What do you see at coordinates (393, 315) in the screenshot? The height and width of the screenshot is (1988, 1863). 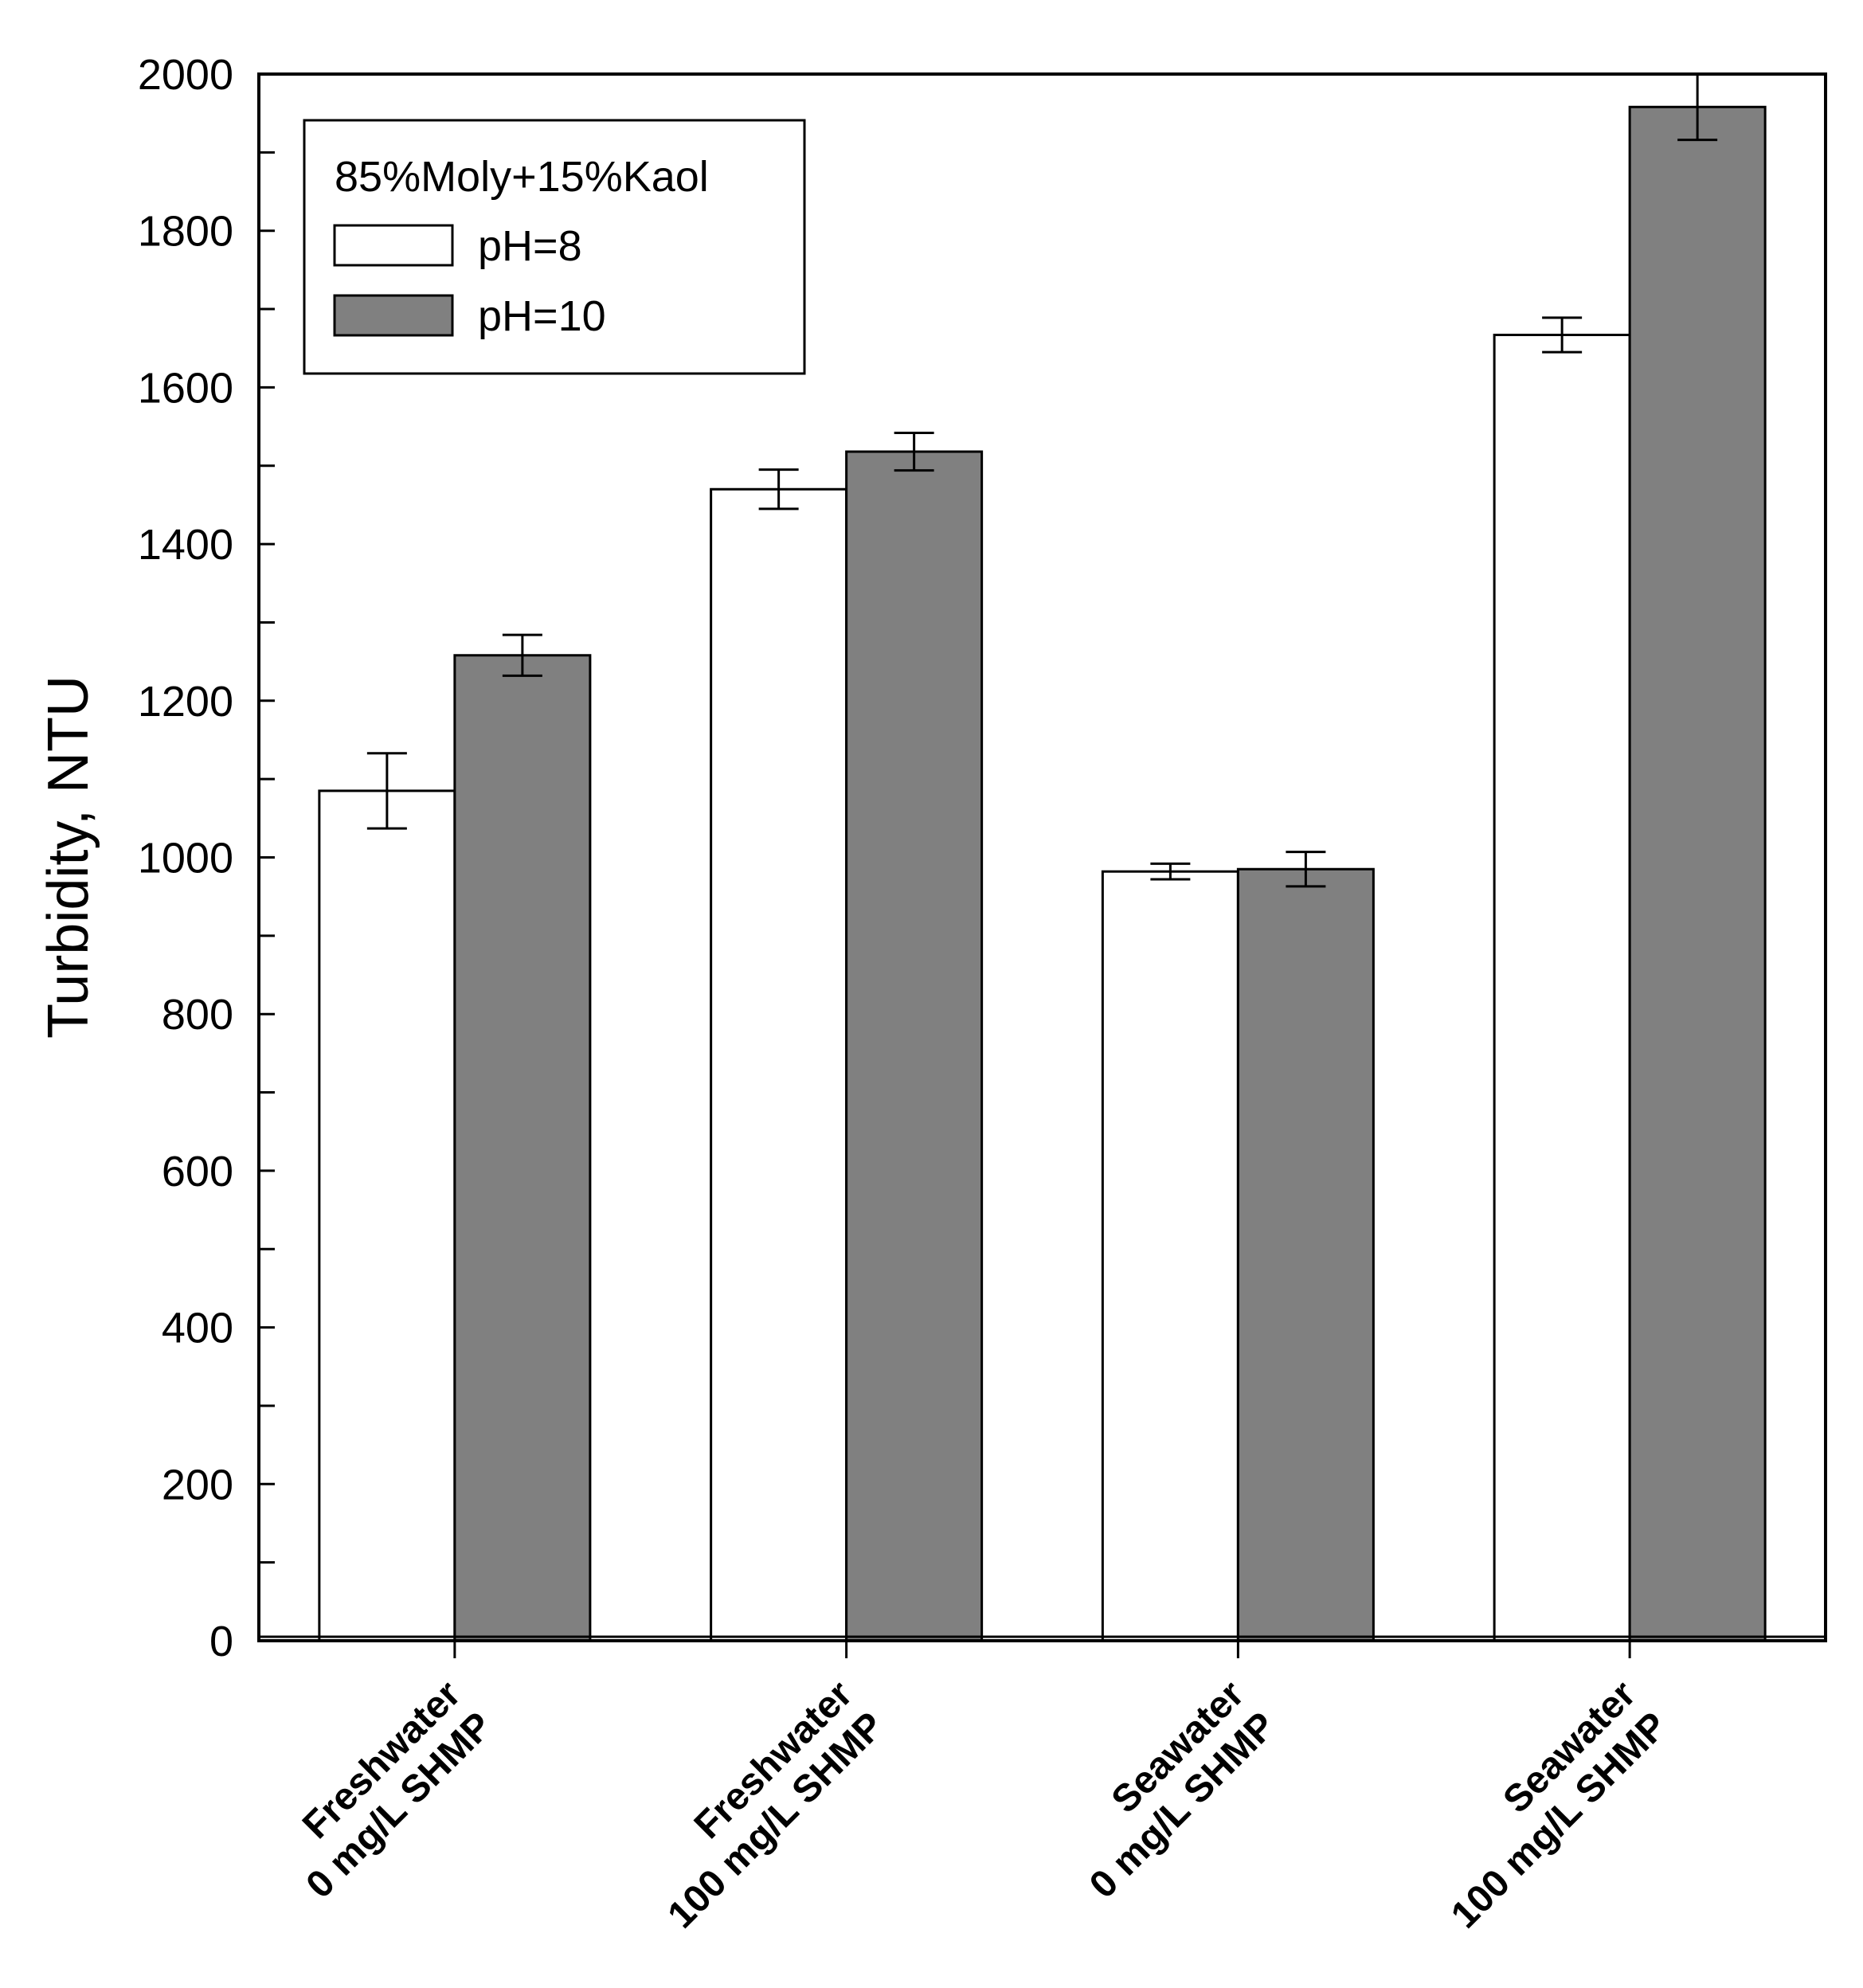 I see `legend-swatch-ph10` at bounding box center [393, 315].